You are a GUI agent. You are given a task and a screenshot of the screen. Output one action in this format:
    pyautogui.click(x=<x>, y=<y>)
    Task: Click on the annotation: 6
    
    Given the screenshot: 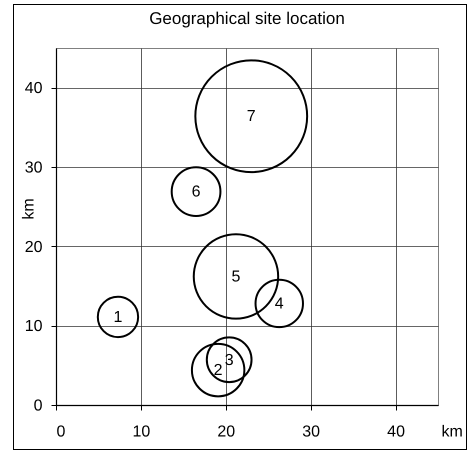 What is the action you would take?
    pyautogui.click(x=196, y=192)
    